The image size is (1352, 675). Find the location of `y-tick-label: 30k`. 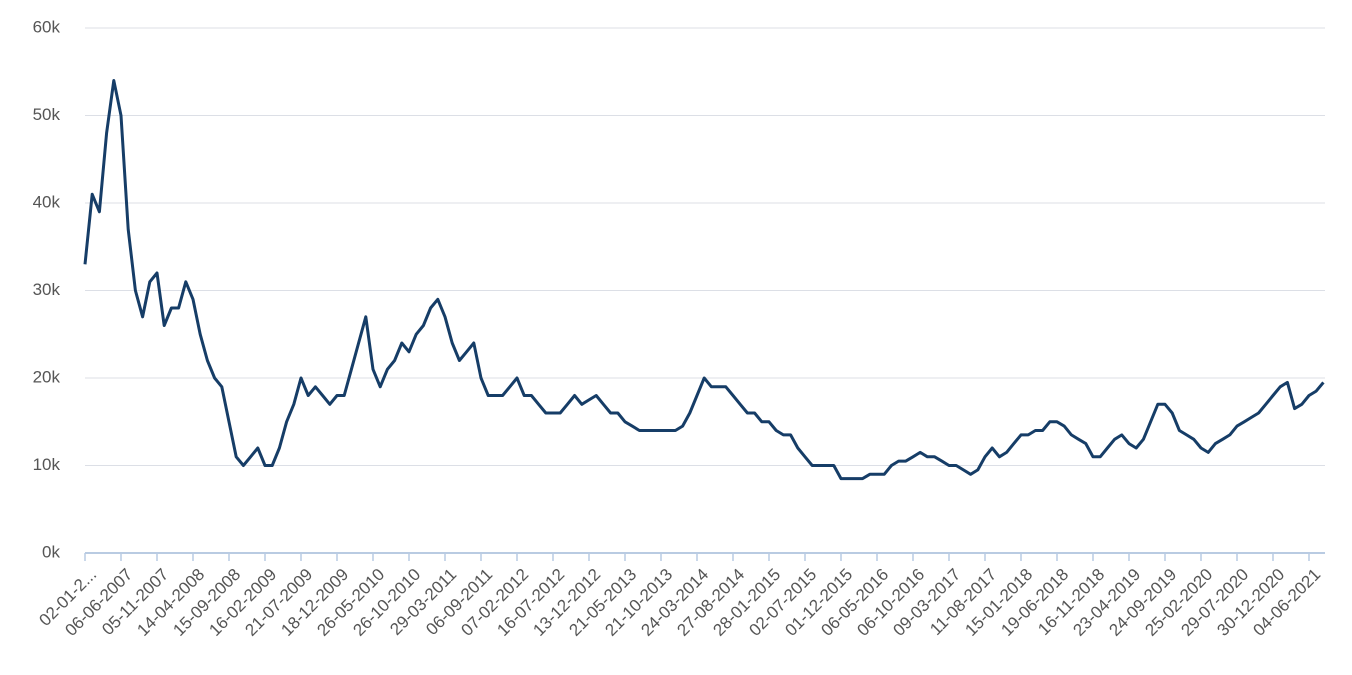

y-tick-label: 30k is located at coordinates (47, 289).